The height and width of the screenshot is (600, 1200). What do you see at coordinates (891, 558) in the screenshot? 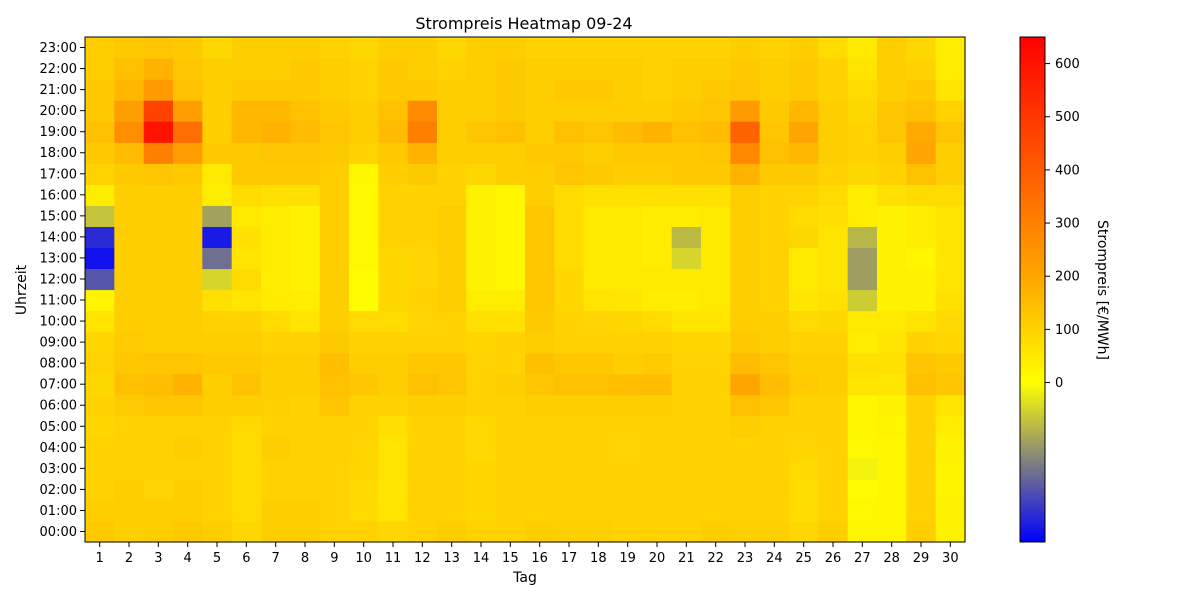
I see `x-tick-label: 28` at bounding box center [891, 558].